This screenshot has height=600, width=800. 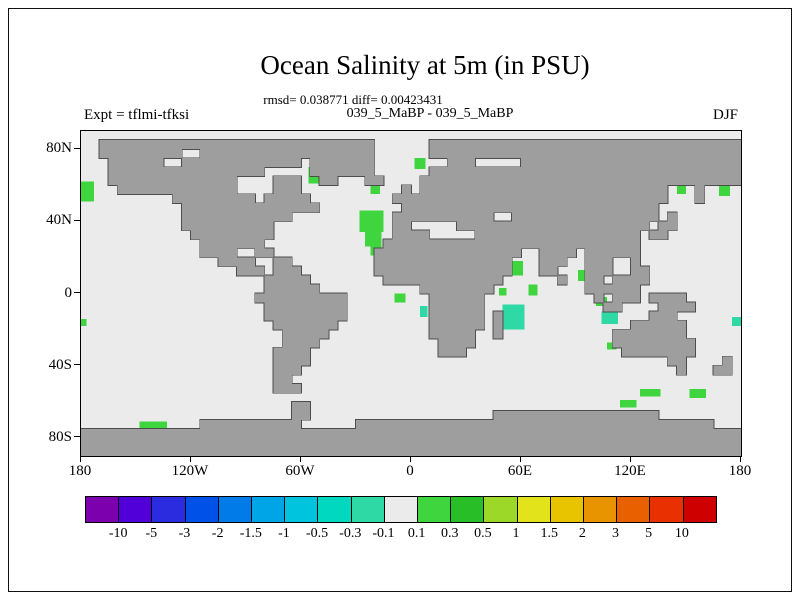 I want to click on colorbar-tick-label: 2, so click(x=582, y=533).